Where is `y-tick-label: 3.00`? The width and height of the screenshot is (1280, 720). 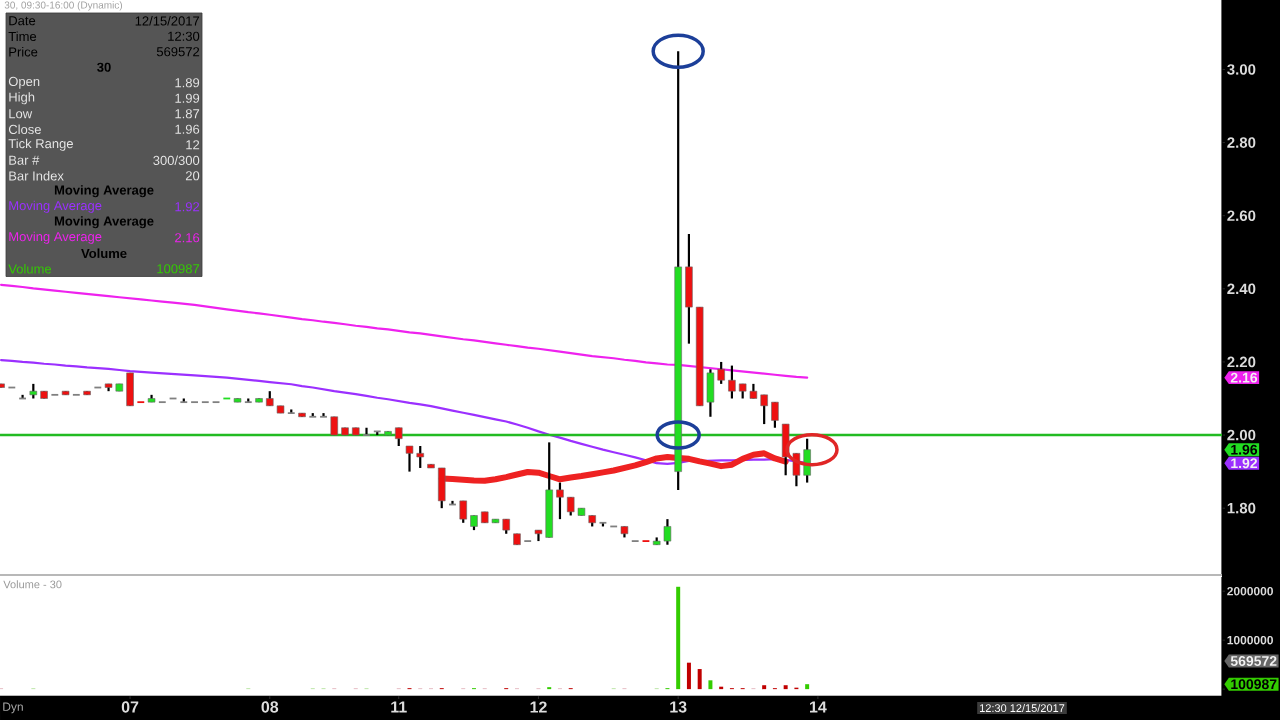
y-tick-label: 3.00 is located at coordinates (1241, 69).